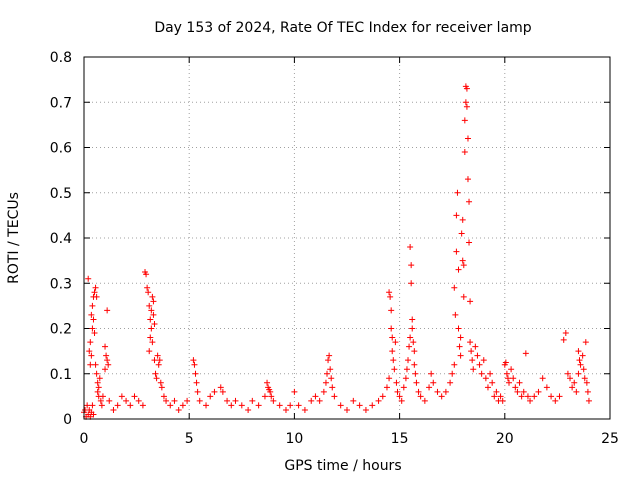 The image size is (640, 480). I want to click on y-tick-label: 0.4, so click(61, 239).